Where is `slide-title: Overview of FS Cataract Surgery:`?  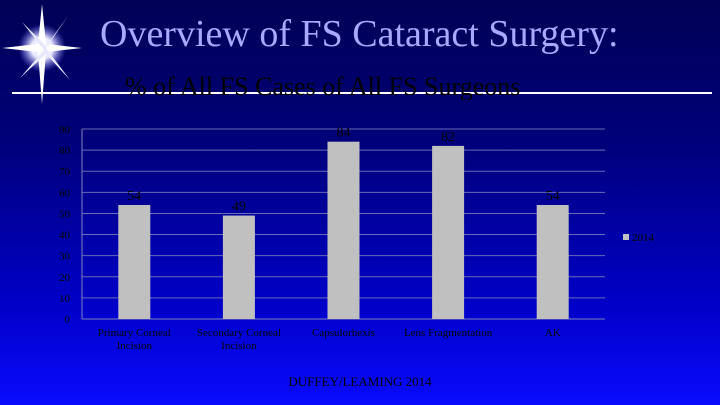
slide-title: Overview of FS Cataract Surgery: is located at coordinates (359, 34).